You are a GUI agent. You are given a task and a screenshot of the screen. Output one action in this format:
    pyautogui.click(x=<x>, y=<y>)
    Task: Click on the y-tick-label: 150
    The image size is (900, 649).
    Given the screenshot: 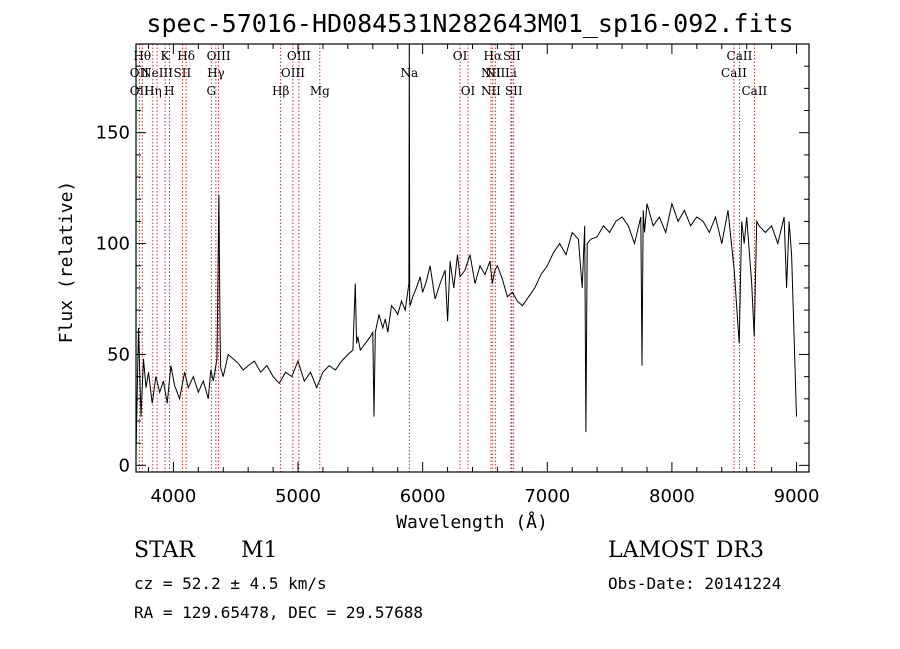 What is the action you would take?
    pyautogui.click(x=113, y=133)
    